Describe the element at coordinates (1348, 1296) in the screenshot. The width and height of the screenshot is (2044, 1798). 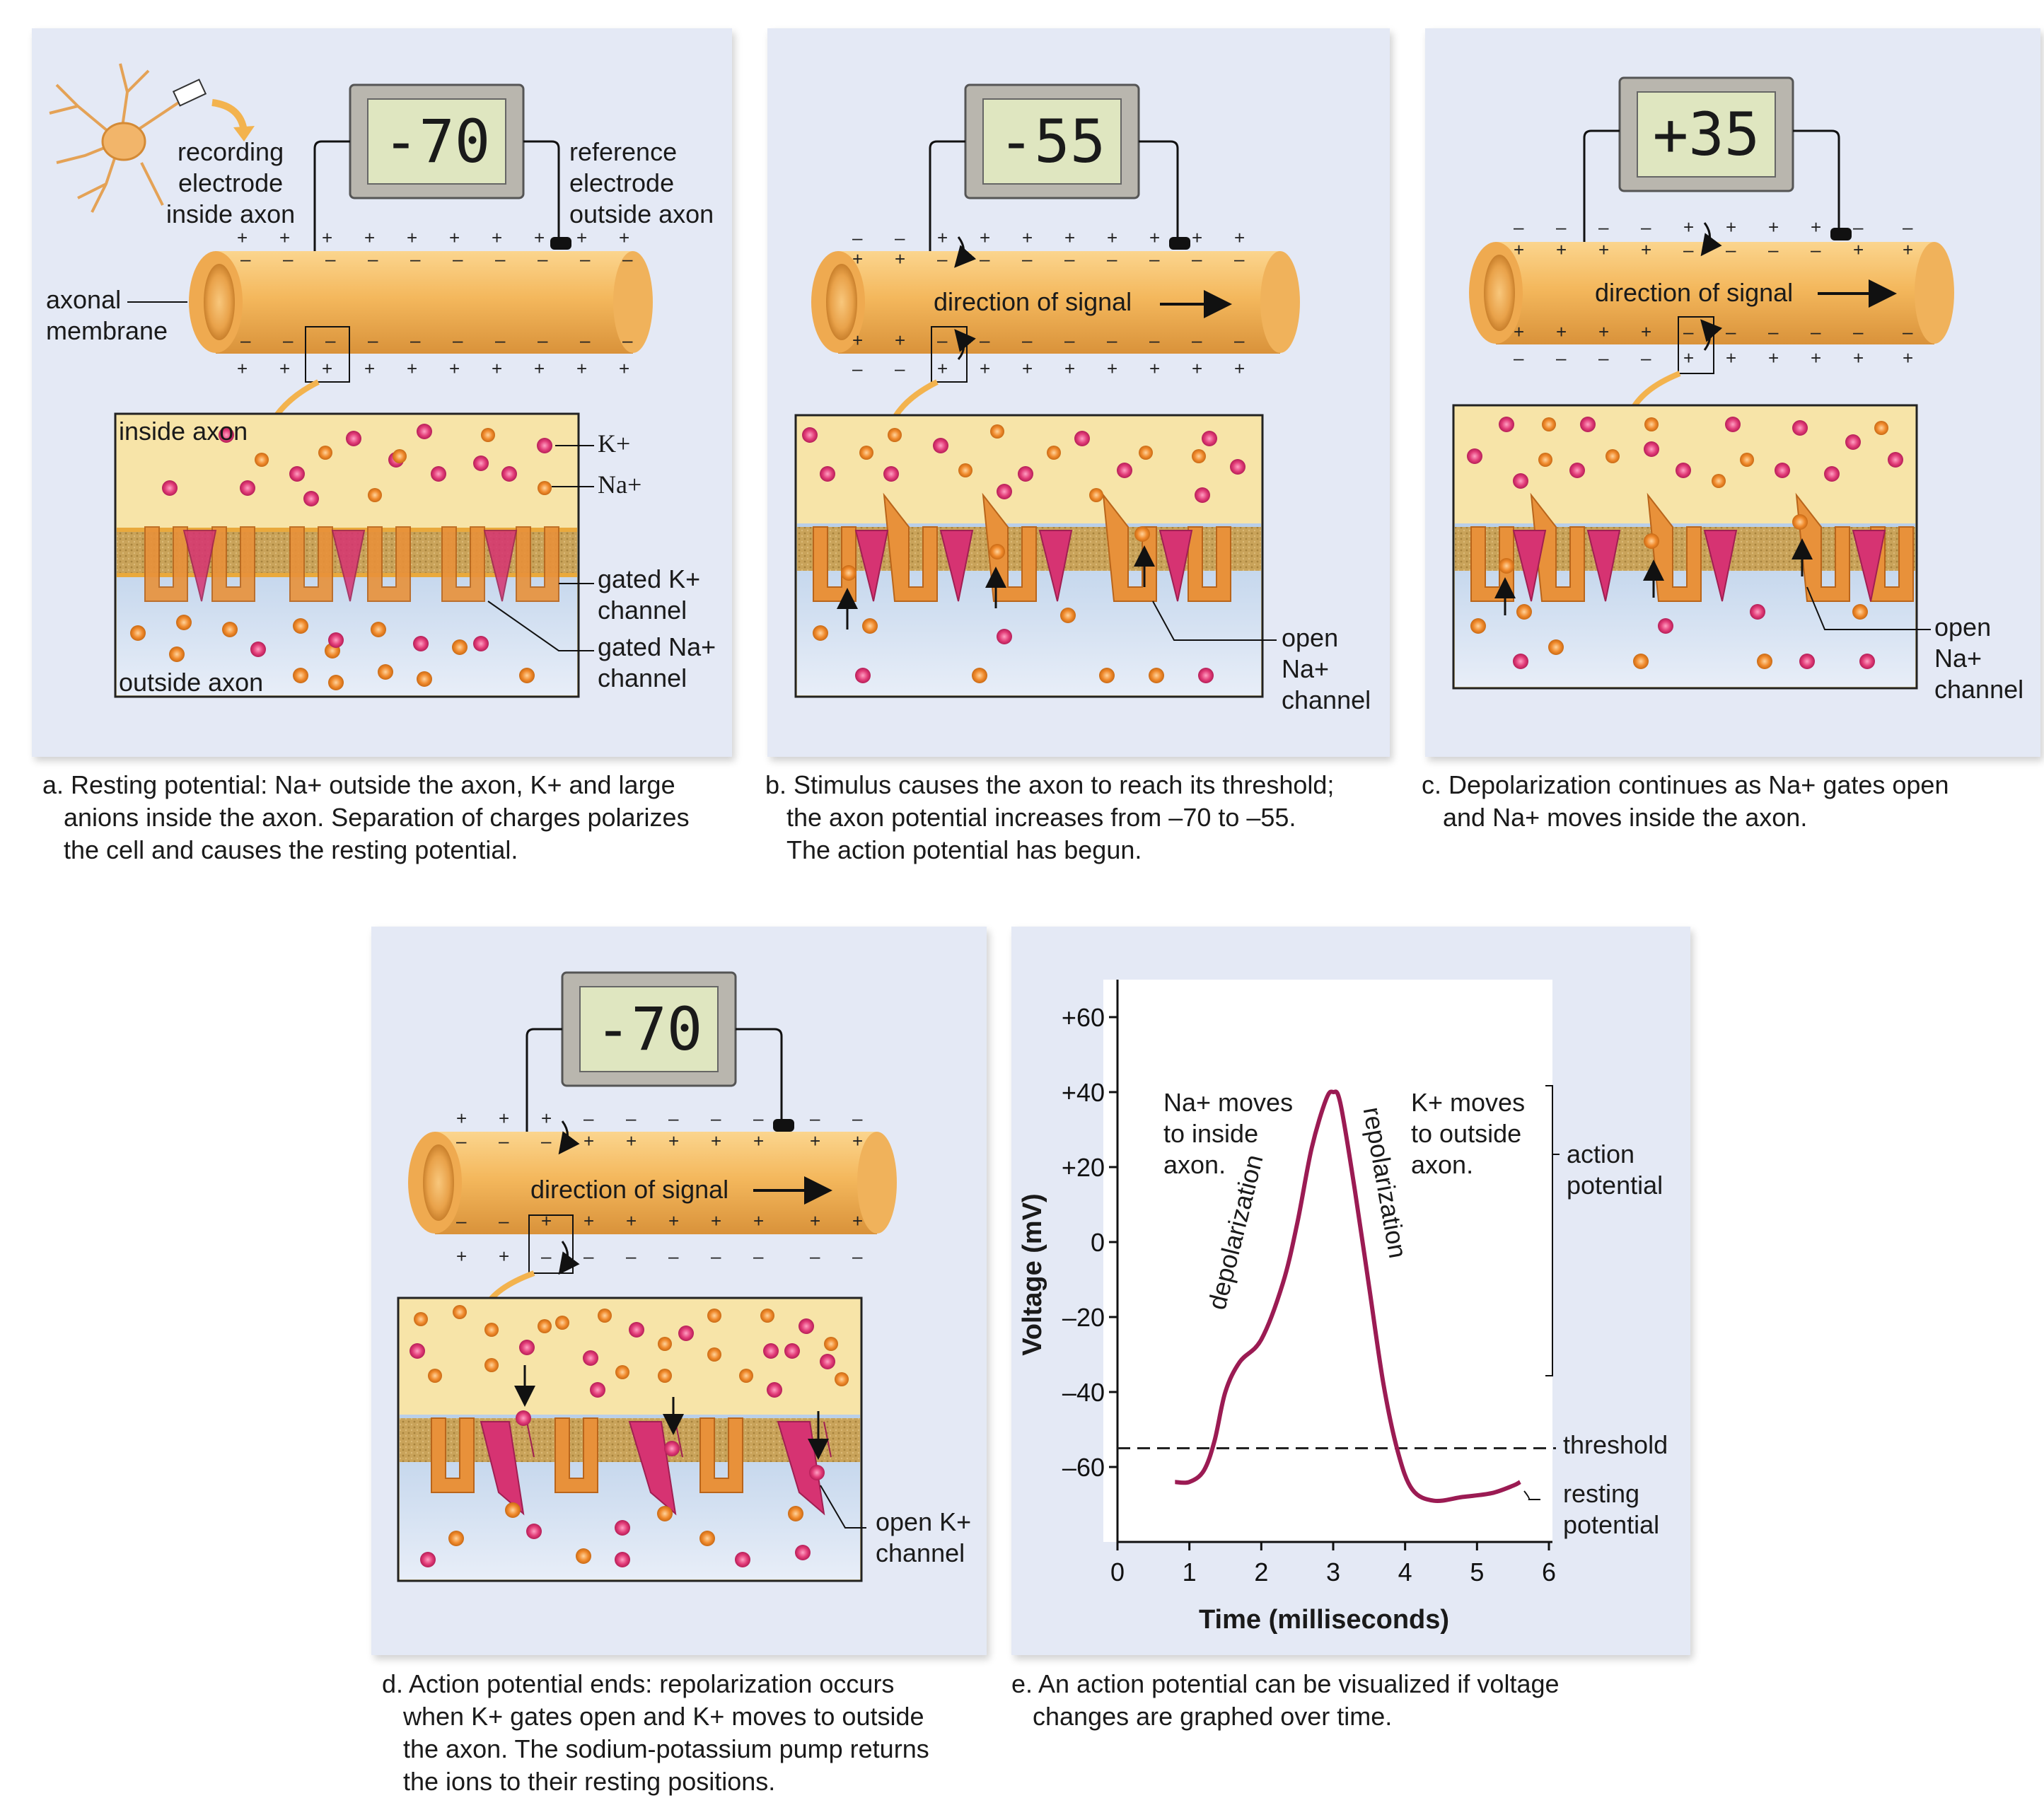
I see `voltage-series-line` at that location.